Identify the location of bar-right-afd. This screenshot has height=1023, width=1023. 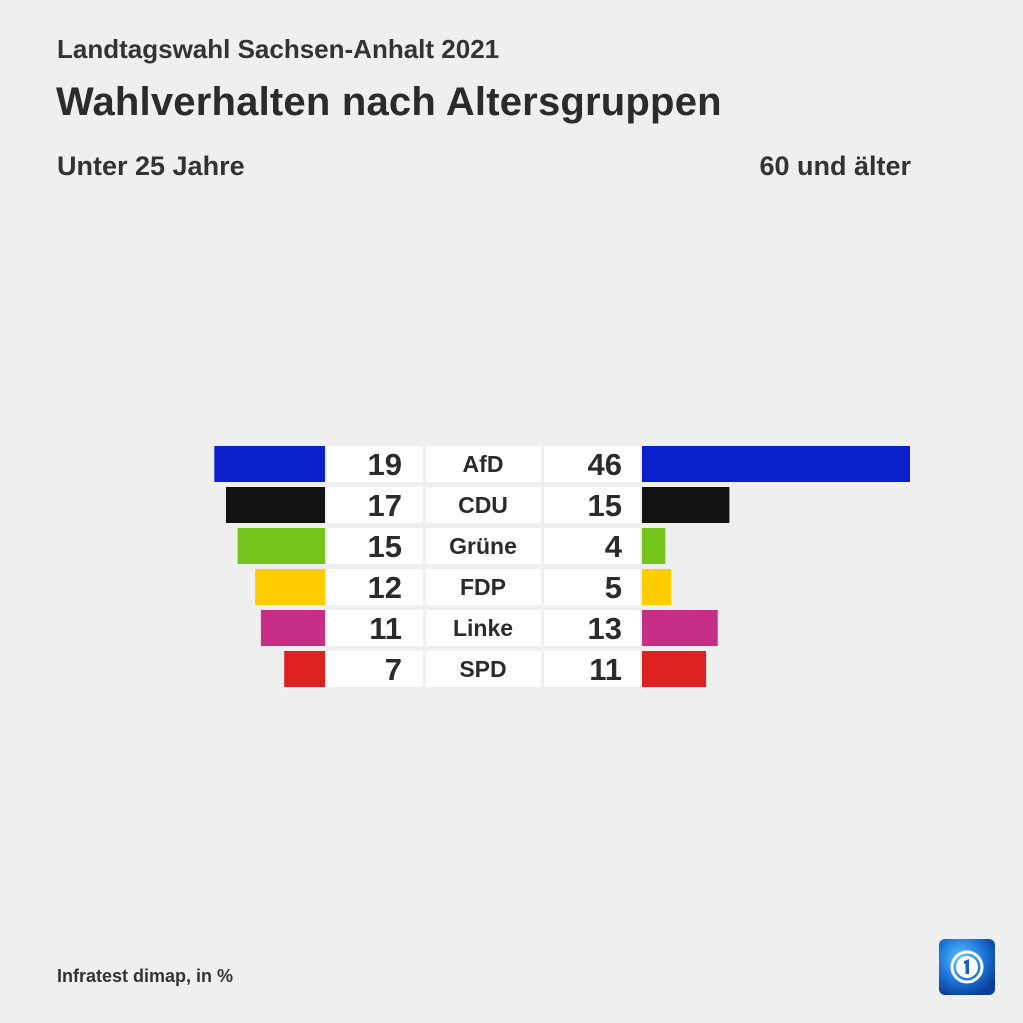
(776, 464).